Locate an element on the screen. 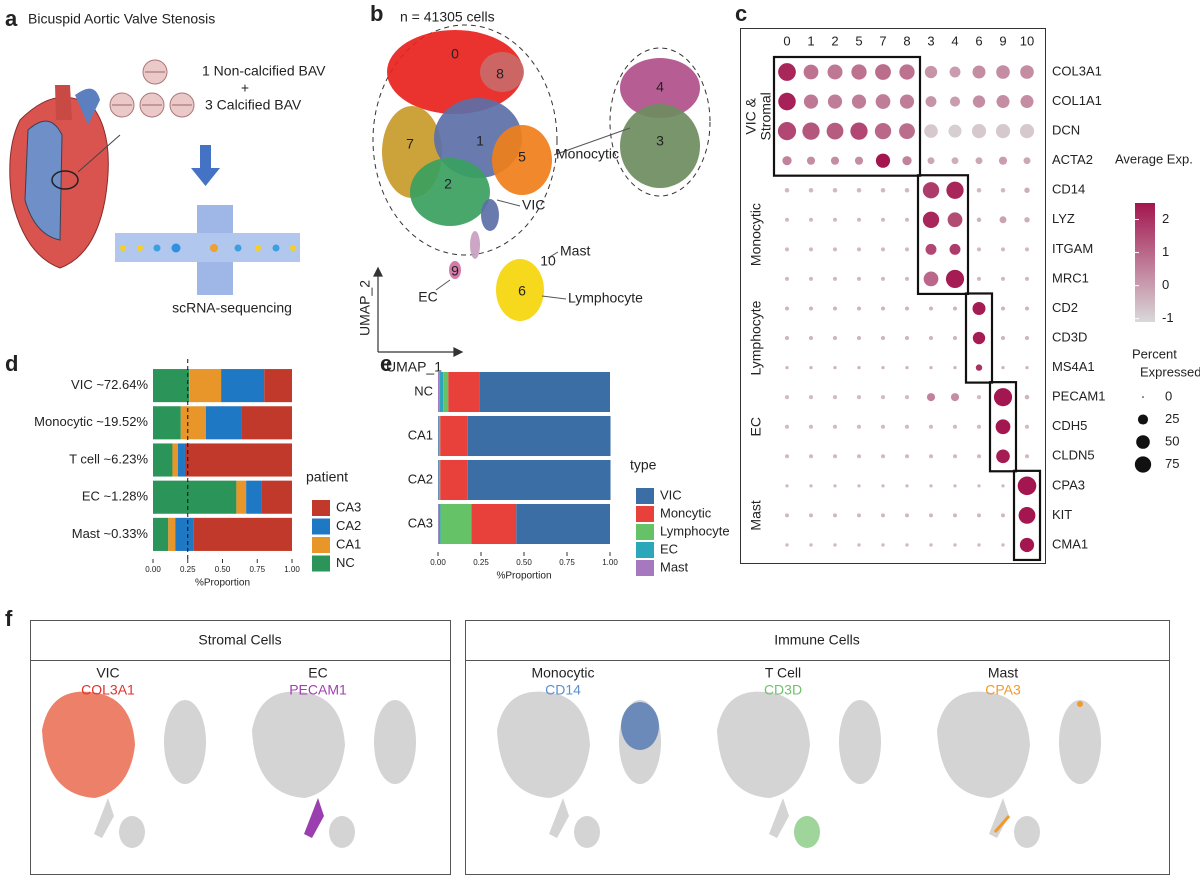 This screenshot has height=880, width=1200. size-legend-label: 25 is located at coordinates (1172, 418).